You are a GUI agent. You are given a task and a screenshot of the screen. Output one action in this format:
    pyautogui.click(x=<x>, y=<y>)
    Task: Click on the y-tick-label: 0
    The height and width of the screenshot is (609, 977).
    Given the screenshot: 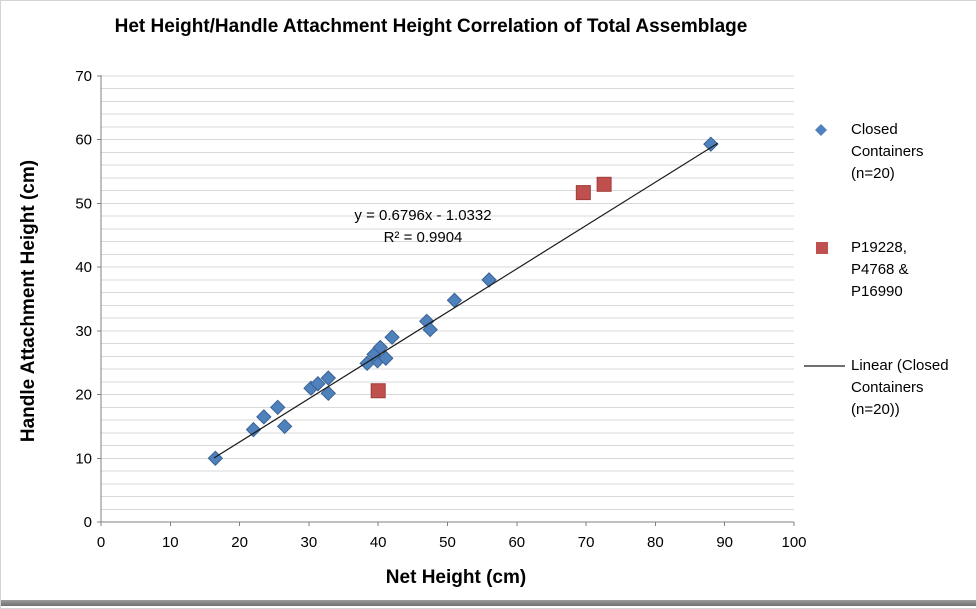 What is the action you would take?
    pyautogui.click(x=88, y=522)
    